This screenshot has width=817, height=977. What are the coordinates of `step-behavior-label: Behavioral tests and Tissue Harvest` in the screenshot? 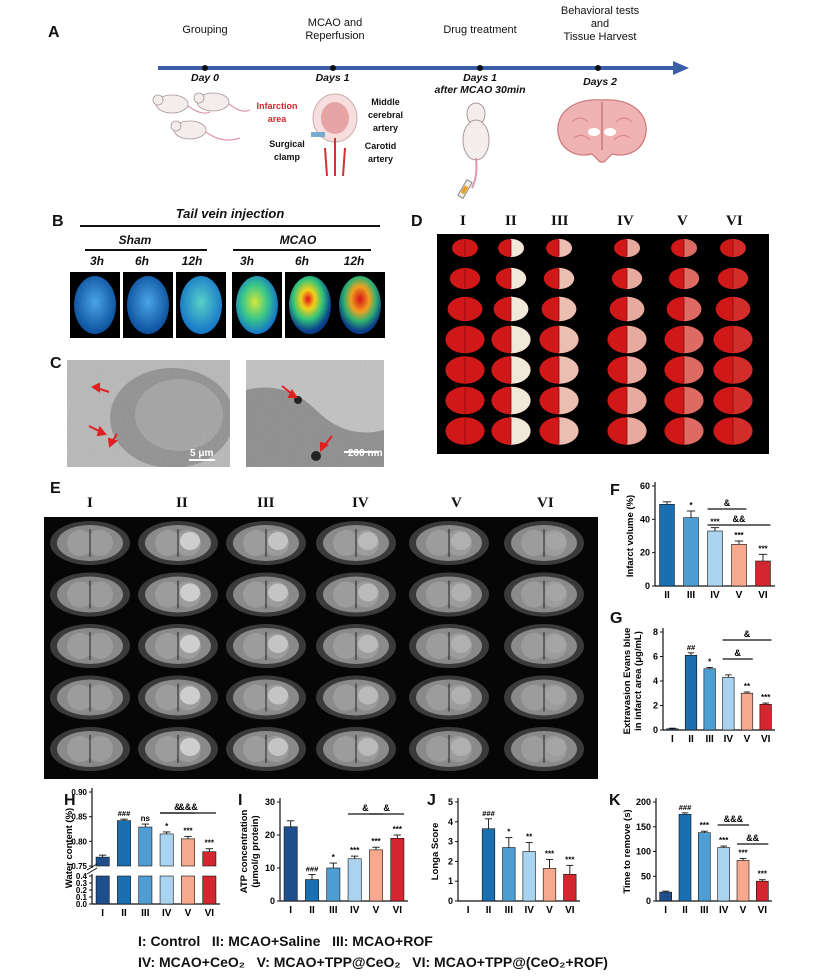 It's located at (600, 24).